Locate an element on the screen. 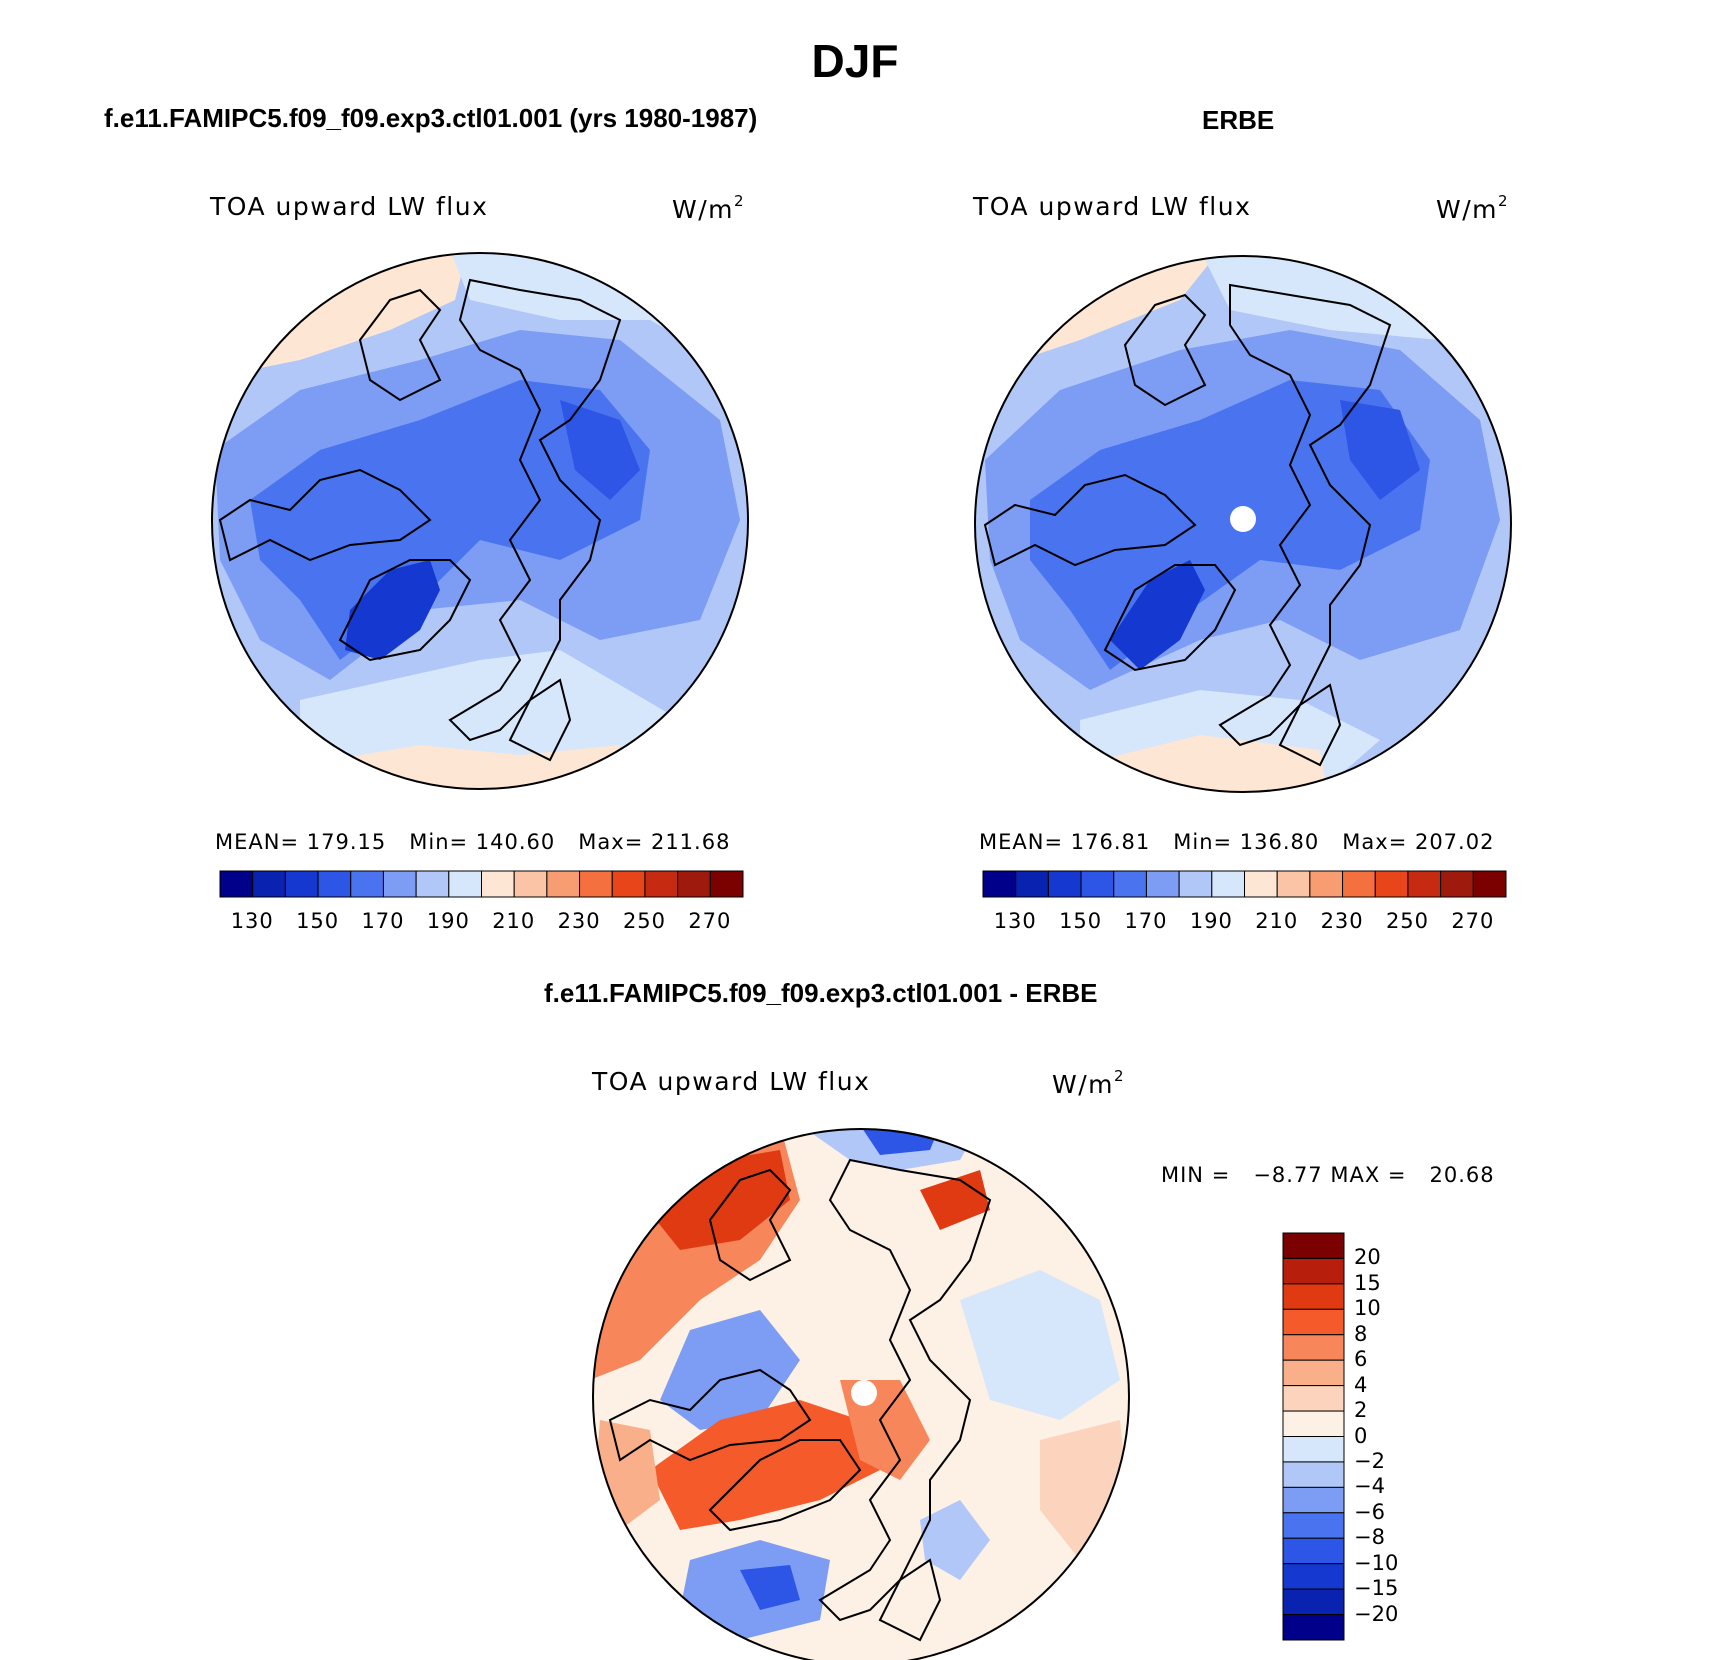 The width and height of the screenshot is (1710, 1660). panel-obs-stats: MEAN= 176.81 Min= 136.80 Max= 207.02 is located at coordinates (1237, 842).